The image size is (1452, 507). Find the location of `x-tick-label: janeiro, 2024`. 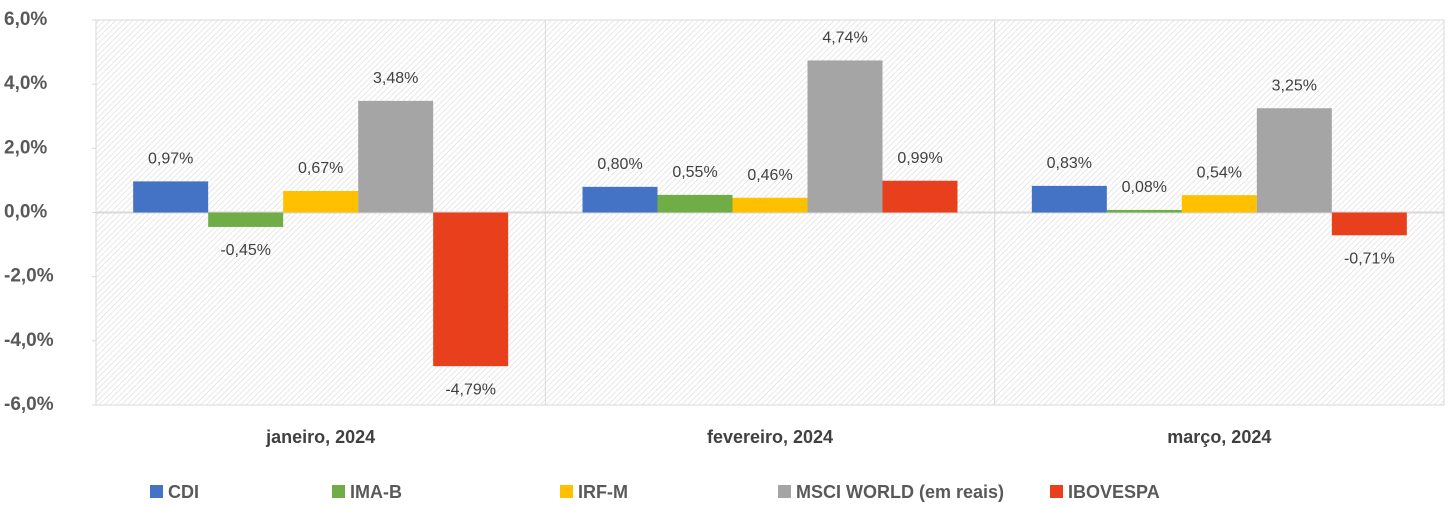

x-tick-label: janeiro, 2024 is located at coordinates (320, 437).